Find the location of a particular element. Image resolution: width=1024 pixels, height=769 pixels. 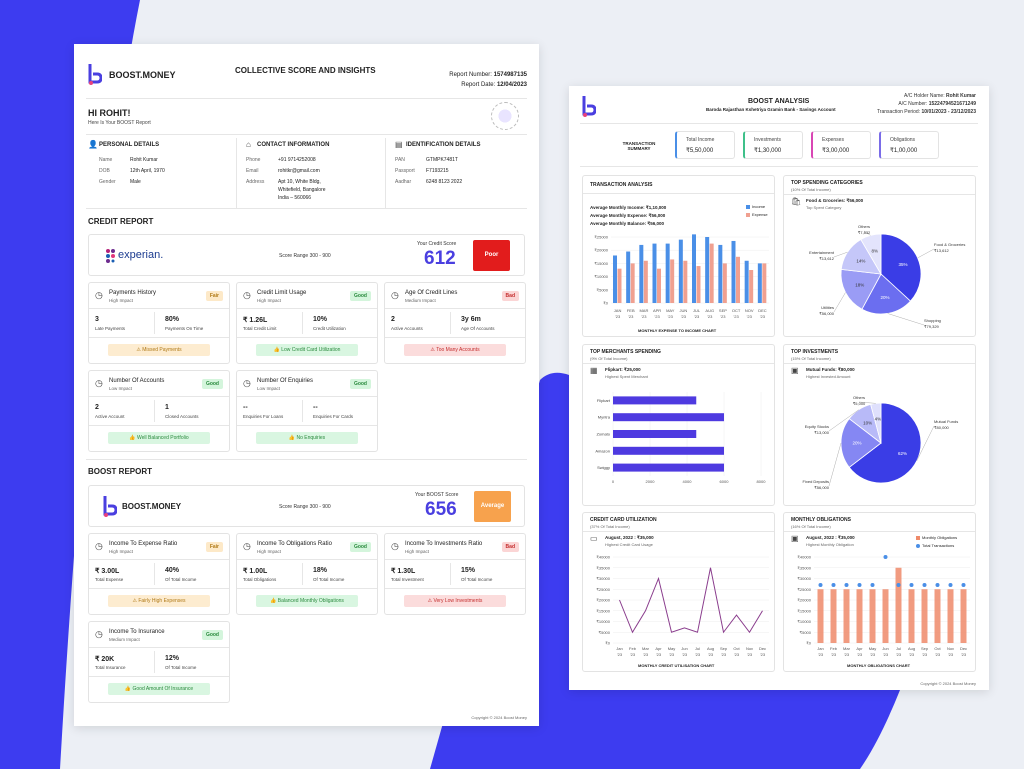

legend-transactions-swatch is located at coordinates (918, 546).